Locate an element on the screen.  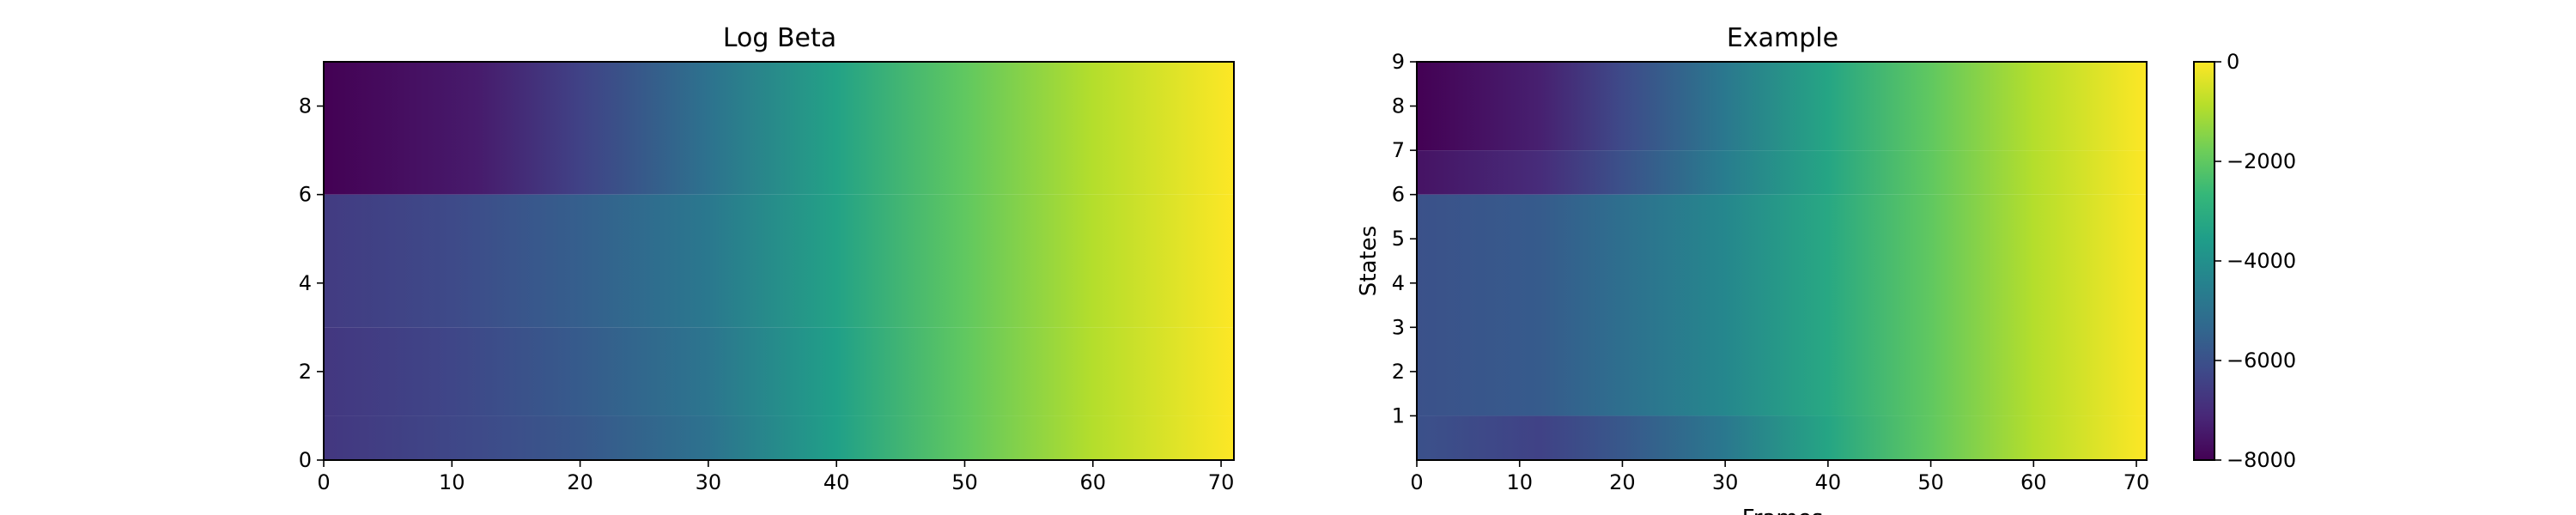
chart-title: Example is located at coordinates (1783, 38).